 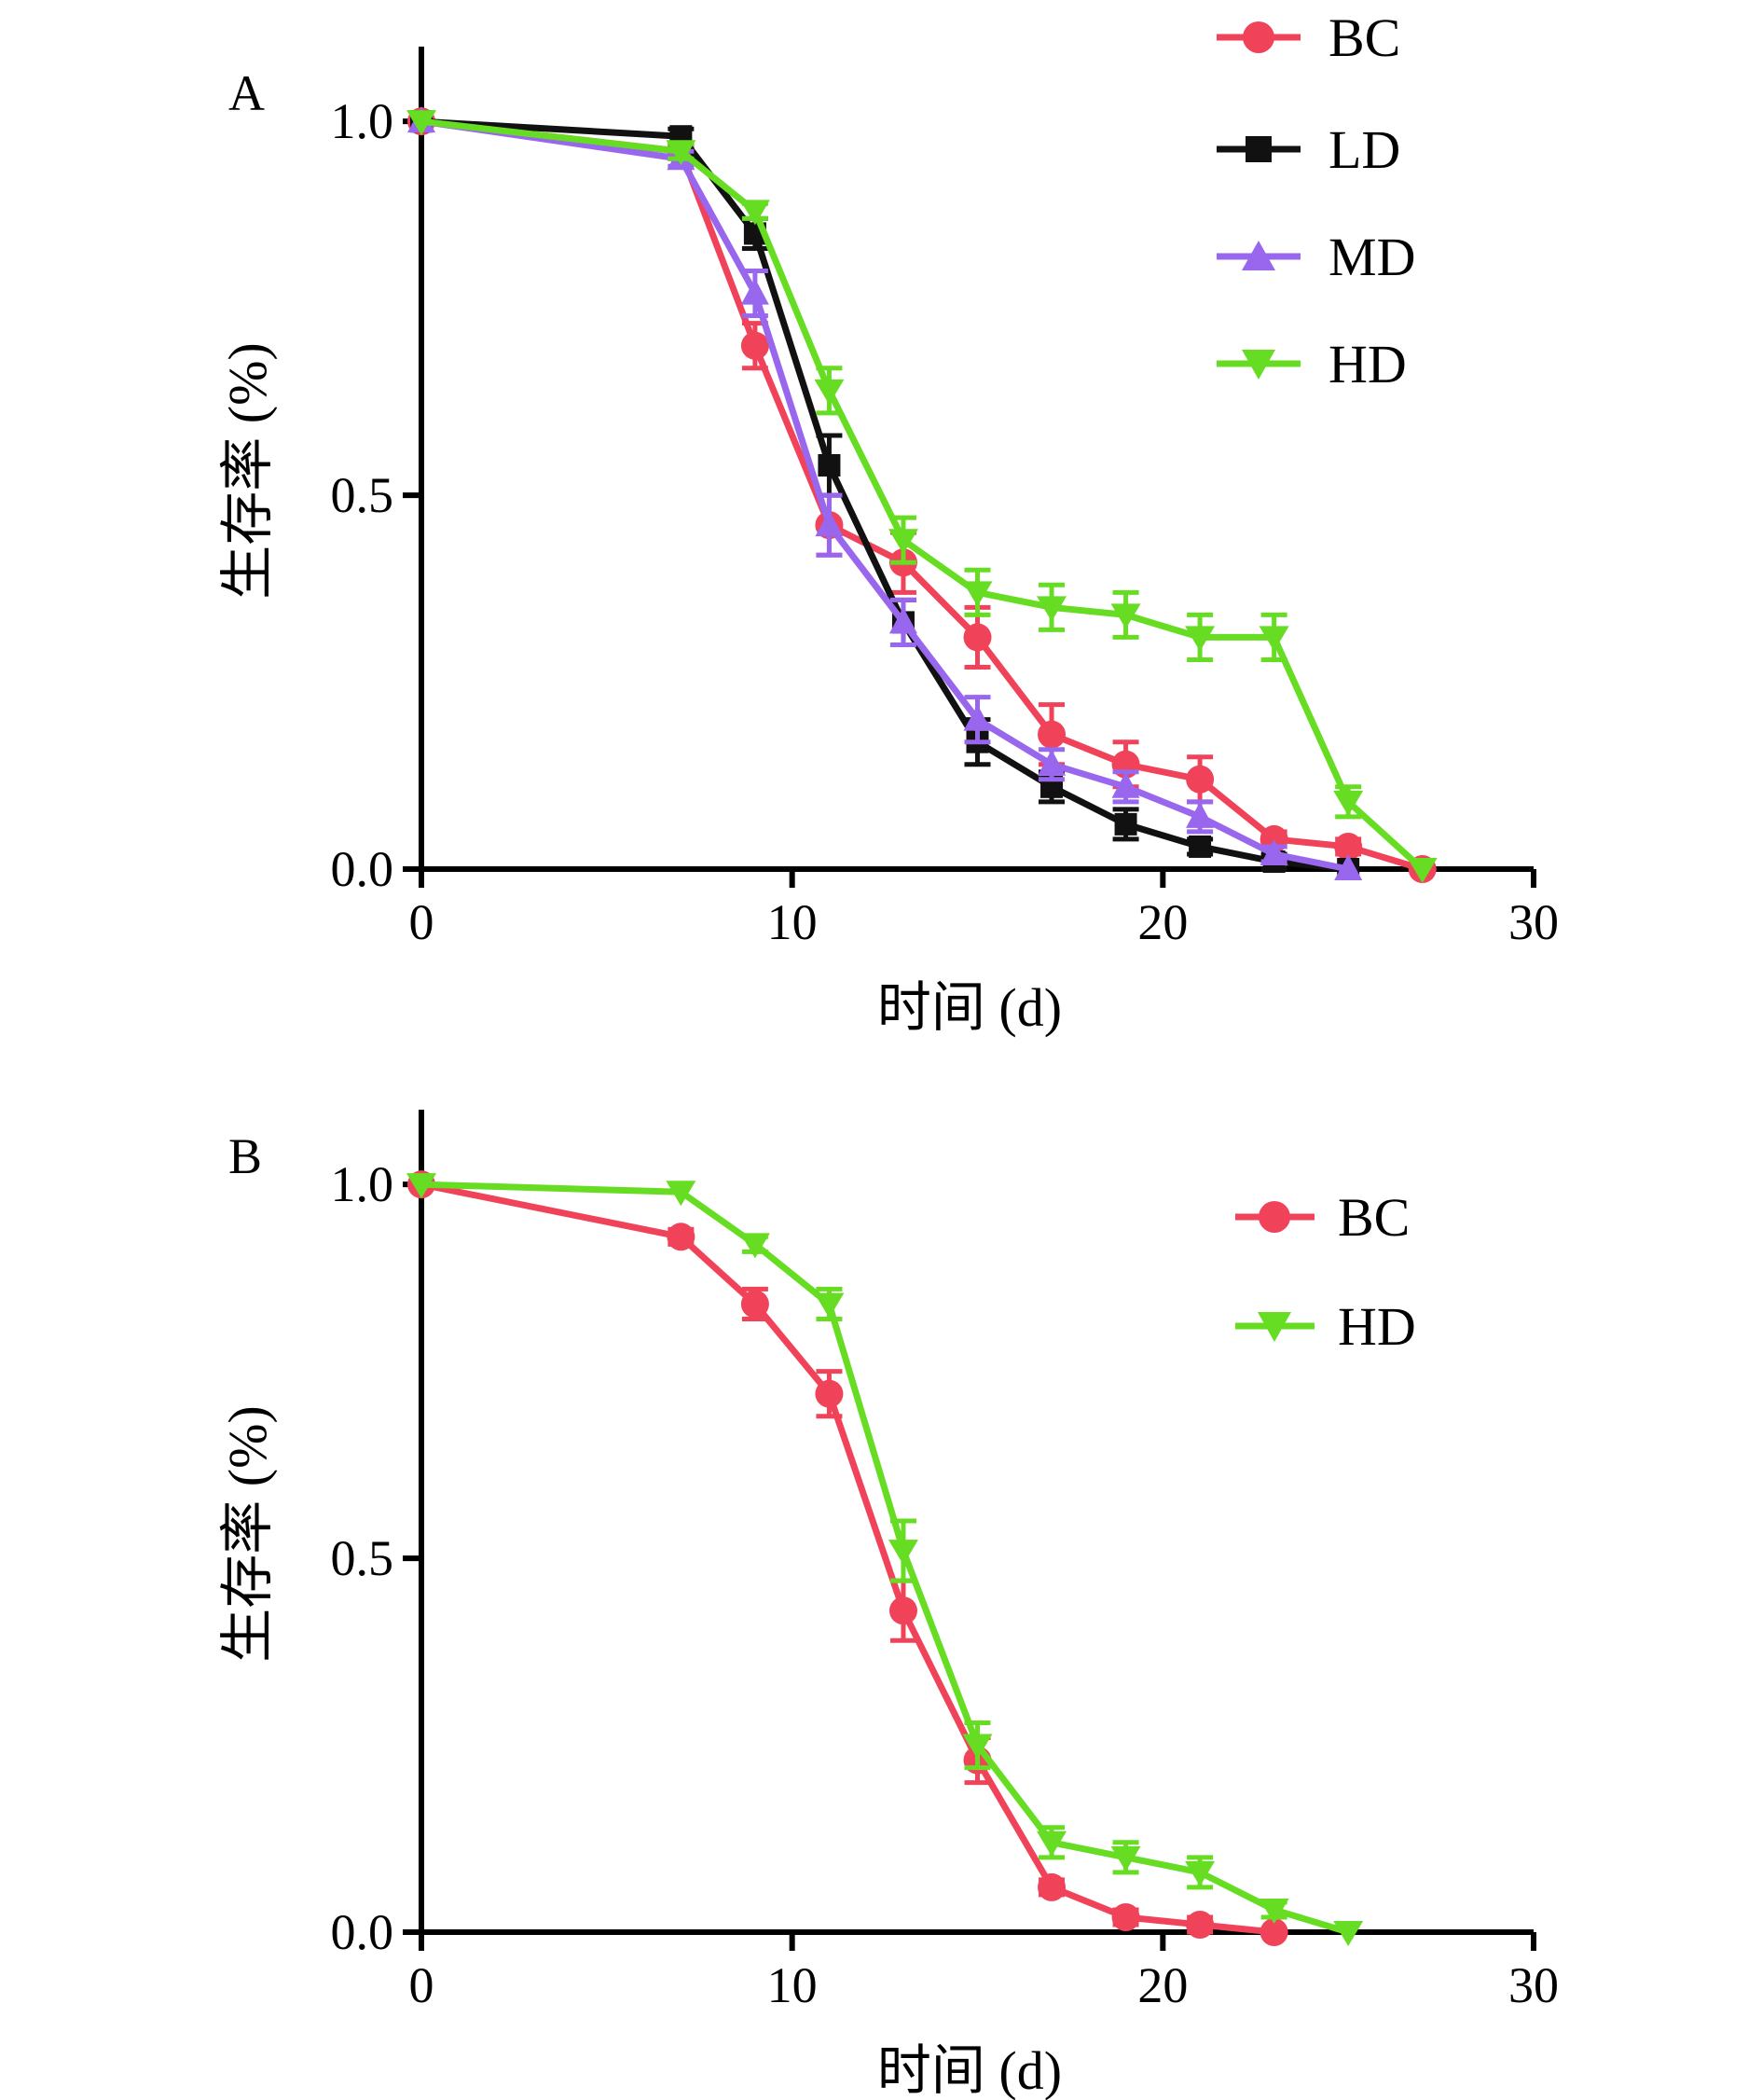 What do you see at coordinates (1533, 1985) in the screenshot?
I see `panel-b-x-tick-label: 30` at bounding box center [1533, 1985].